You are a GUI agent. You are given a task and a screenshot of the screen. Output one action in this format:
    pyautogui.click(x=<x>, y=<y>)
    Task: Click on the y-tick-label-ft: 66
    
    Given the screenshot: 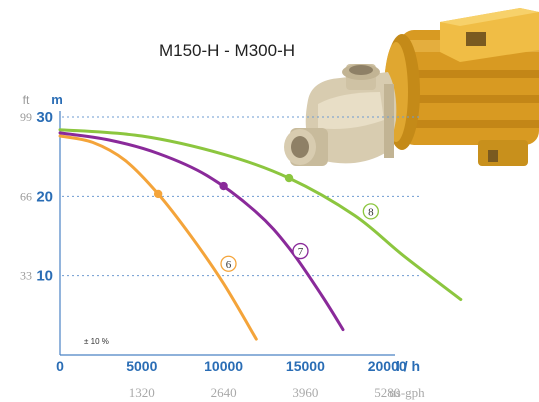 What is the action you would take?
    pyautogui.click(x=26, y=196)
    